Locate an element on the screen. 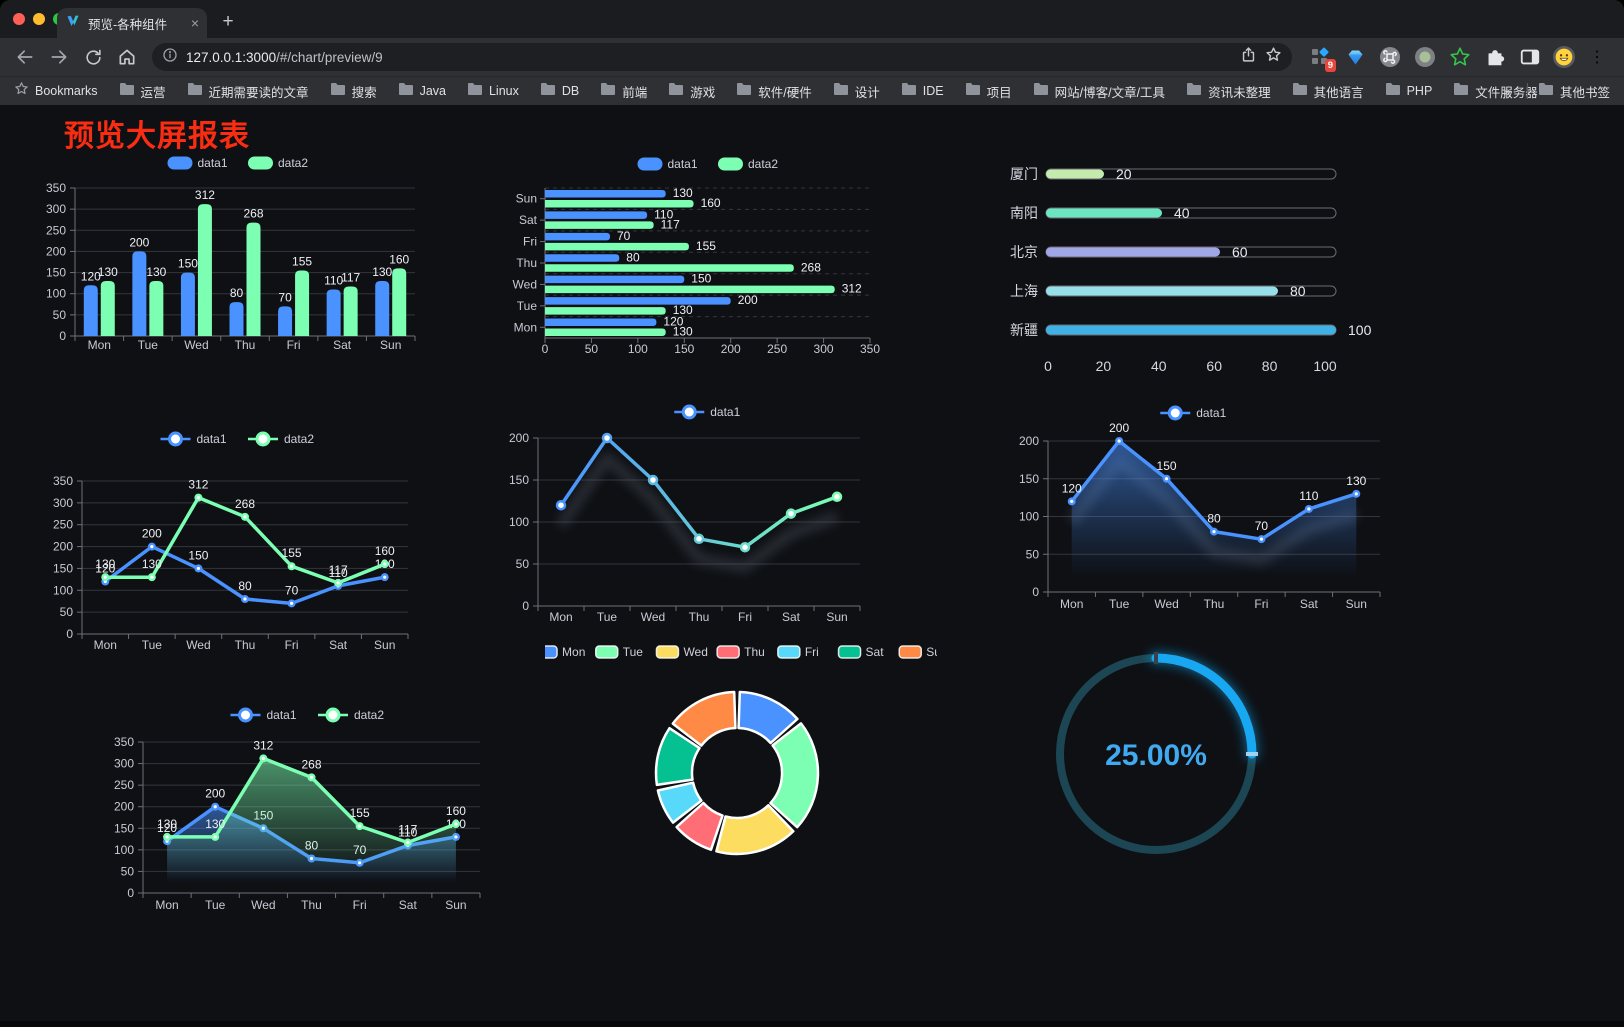  extension-record-icon is located at coordinates (1425, 57).